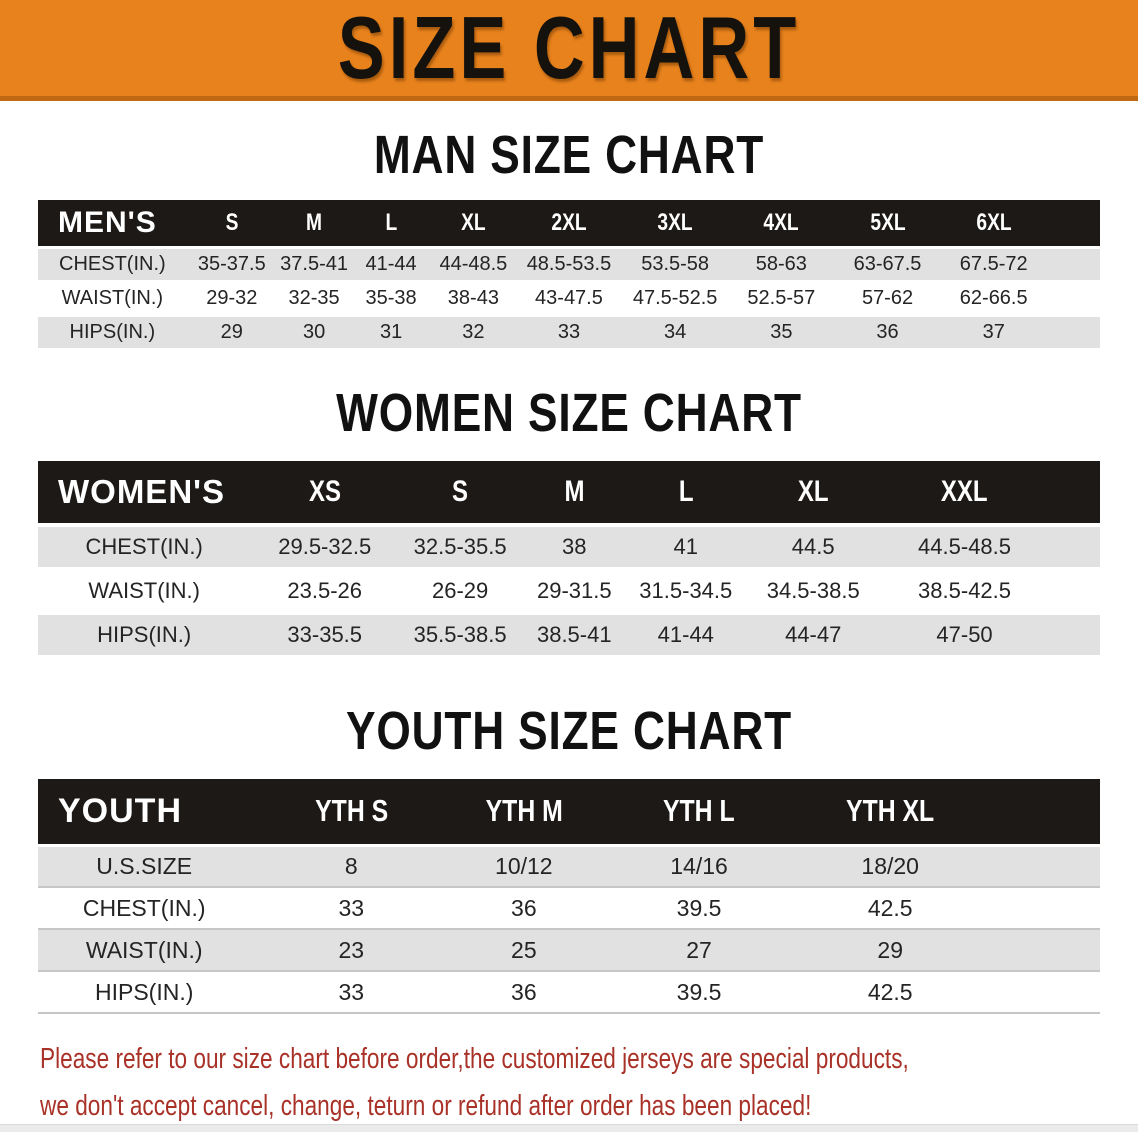 Image resolution: width=1138 pixels, height=1132 pixels. I want to click on cell: 41, so click(686, 546).